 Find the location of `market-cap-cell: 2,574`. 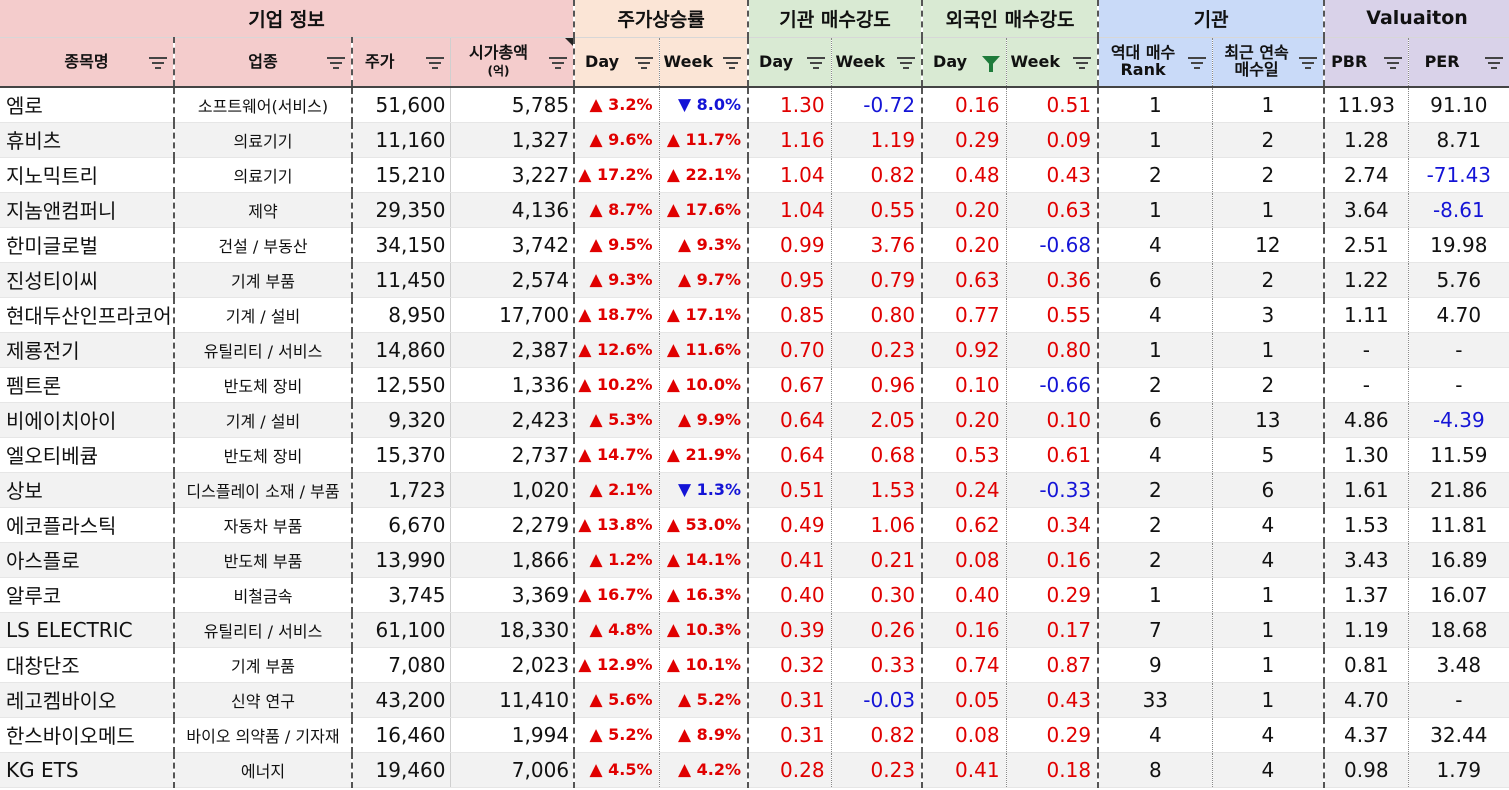

market-cap-cell: 2,574 is located at coordinates (513, 280).